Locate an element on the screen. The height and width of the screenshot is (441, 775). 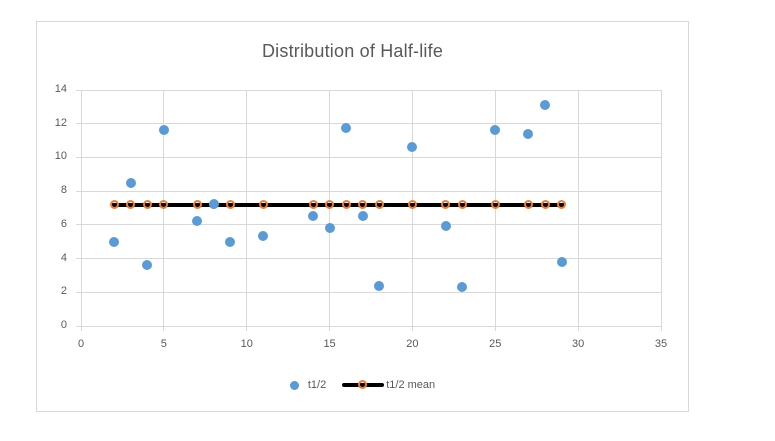
y-axis-label-8: 8 is located at coordinates (63, 190).